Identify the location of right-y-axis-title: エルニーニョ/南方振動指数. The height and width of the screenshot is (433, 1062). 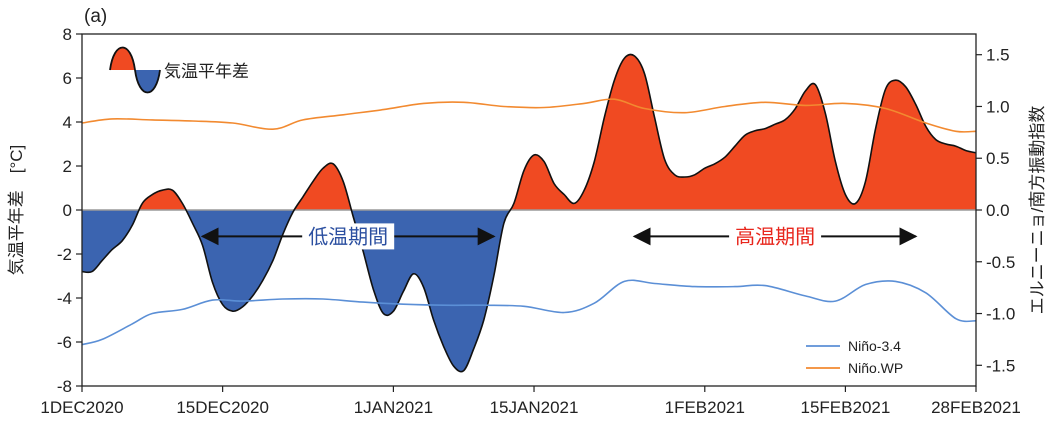
(1037, 210).